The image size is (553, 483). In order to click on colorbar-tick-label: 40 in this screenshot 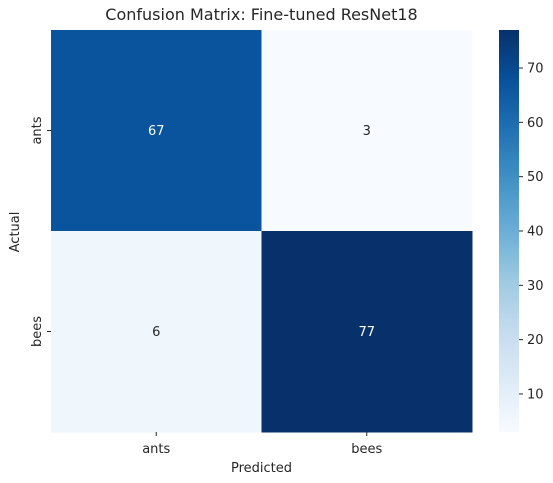, I will do `click(535, 232)`.